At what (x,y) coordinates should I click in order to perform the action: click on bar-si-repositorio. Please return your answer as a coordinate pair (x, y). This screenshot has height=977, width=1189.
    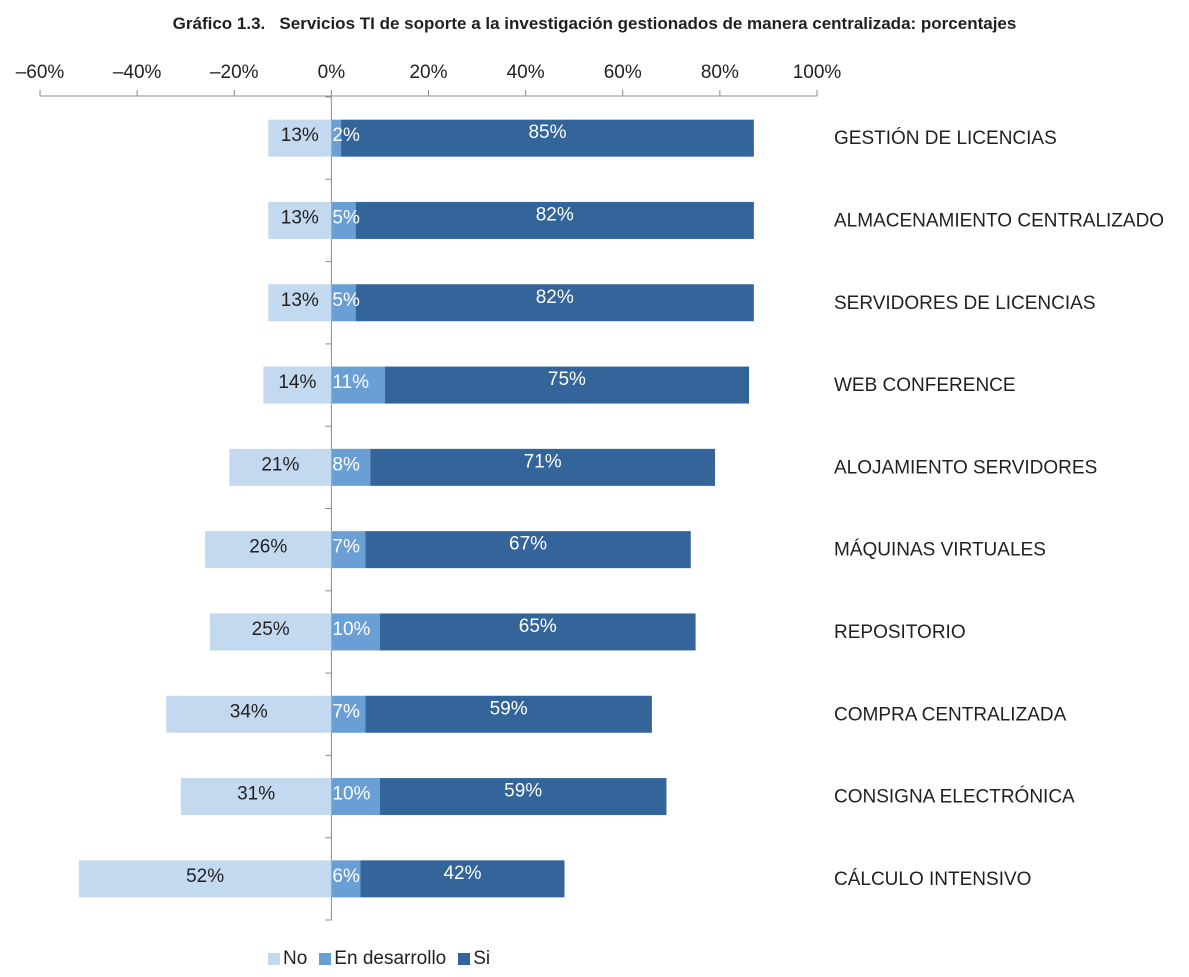
    Looking at the image, I should click on (537, 632).